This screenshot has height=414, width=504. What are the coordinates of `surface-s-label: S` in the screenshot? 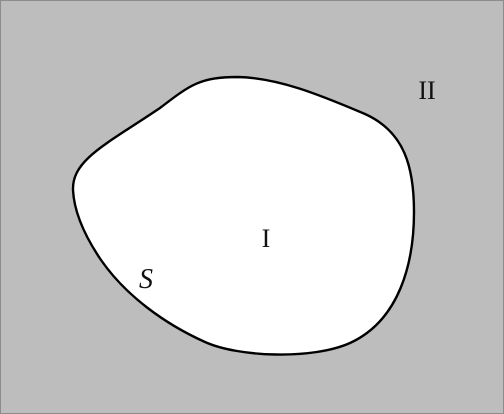 It's located at (146, 279).